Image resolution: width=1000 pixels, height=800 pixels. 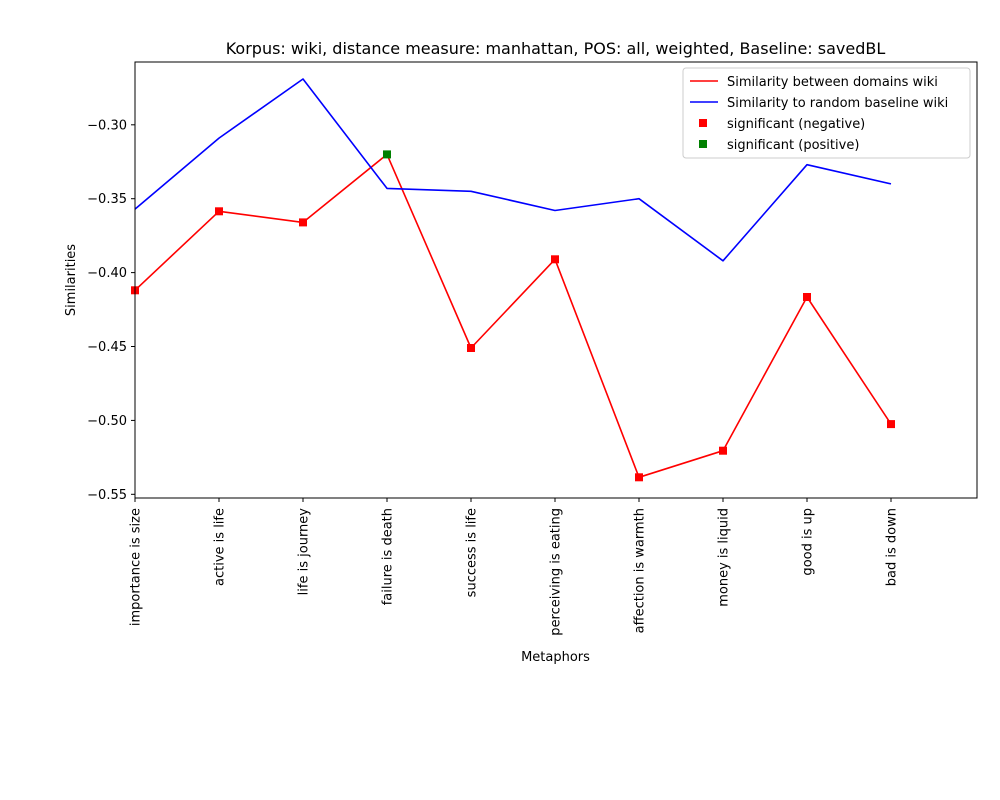 What do you see at coordinates (107, 199) in the screenshot?
I see `y-tick-label-1: −0.35` at bounding box center [107, 199].